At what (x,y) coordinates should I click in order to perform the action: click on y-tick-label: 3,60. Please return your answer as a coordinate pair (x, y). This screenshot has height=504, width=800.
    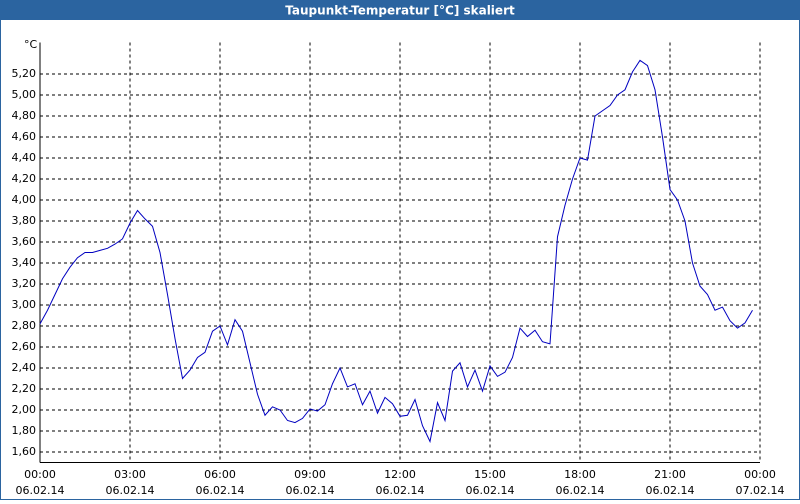
    Looking at the image, I should click on (24, 241).